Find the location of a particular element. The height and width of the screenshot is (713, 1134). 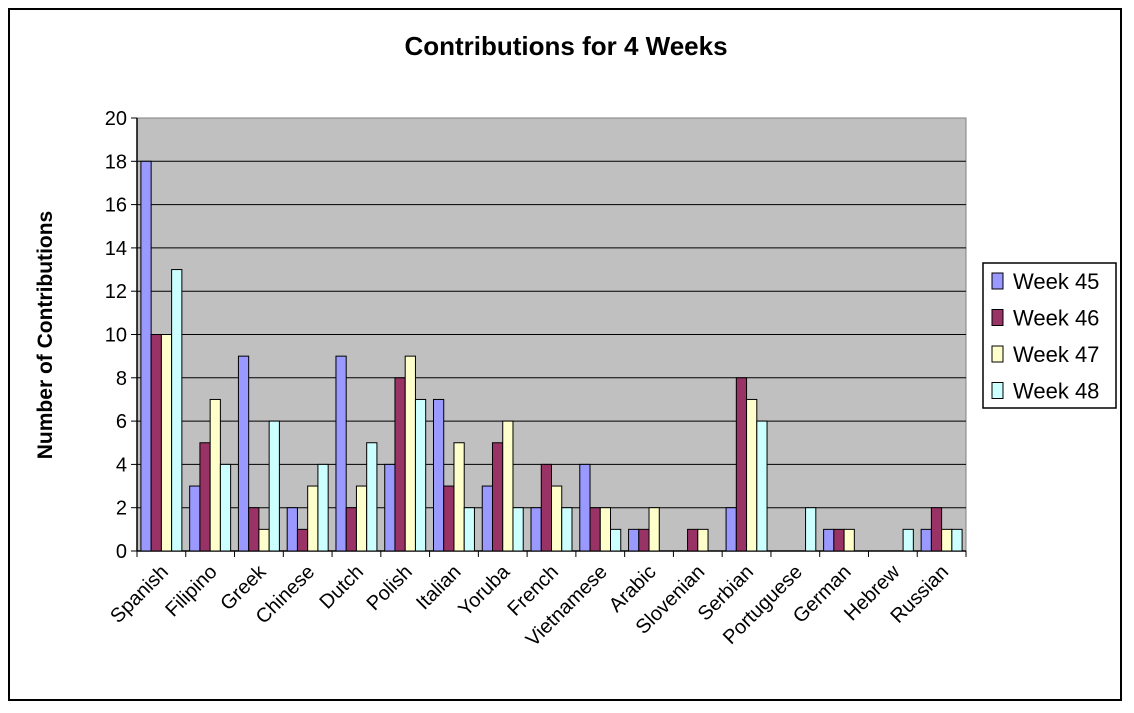

category-label: Dutch is located at coordinates (341, 587).